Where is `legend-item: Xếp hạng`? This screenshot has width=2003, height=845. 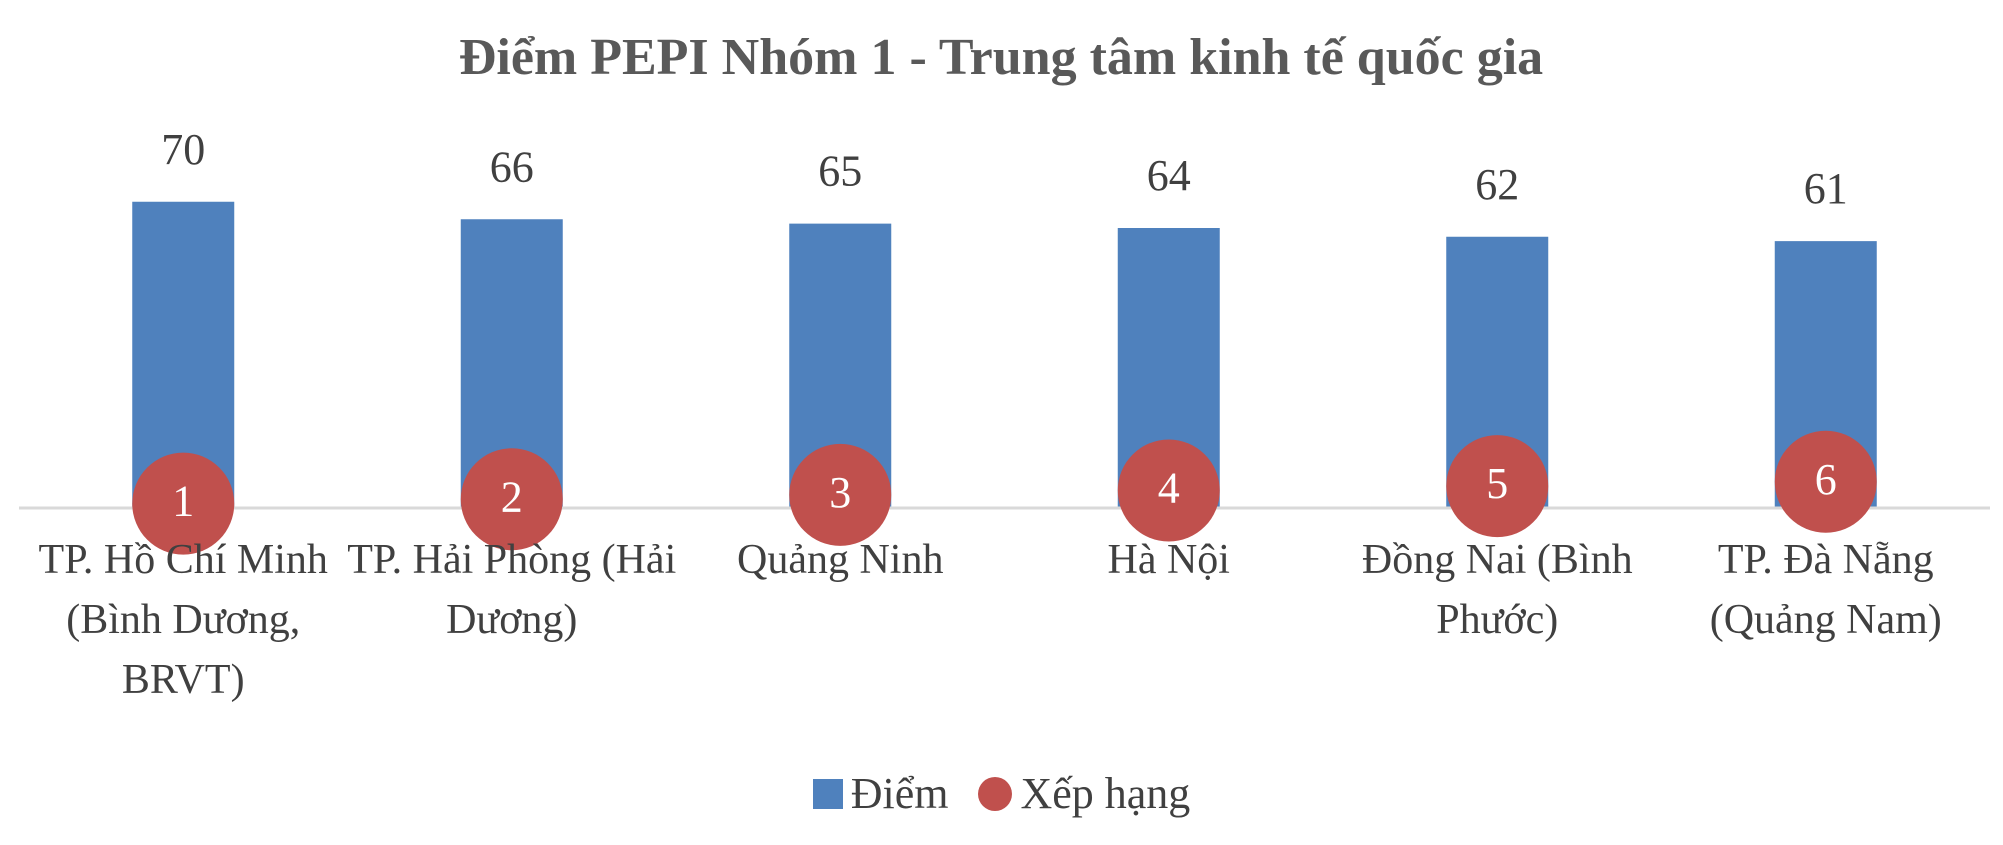 legend-item: Xếp hạng is located at coordinates (1084, 793).